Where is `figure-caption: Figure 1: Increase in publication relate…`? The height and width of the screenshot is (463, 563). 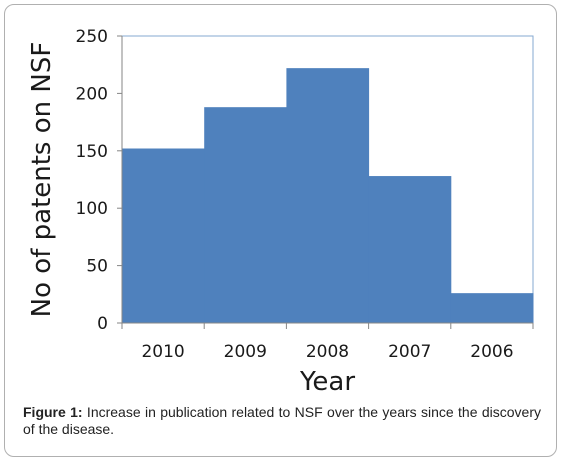
figure-caption: Figure 1: Increase in publication relate… is located at coordinates (282, 421).